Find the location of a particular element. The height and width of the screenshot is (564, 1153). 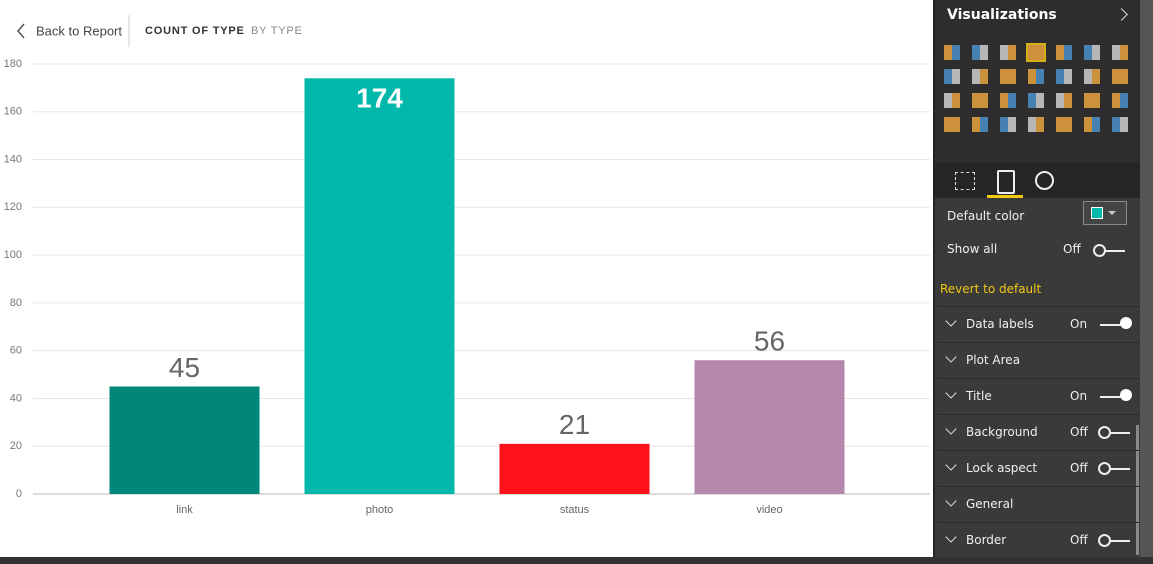

section-label: Plot Area is located at coordinates (993, 360).